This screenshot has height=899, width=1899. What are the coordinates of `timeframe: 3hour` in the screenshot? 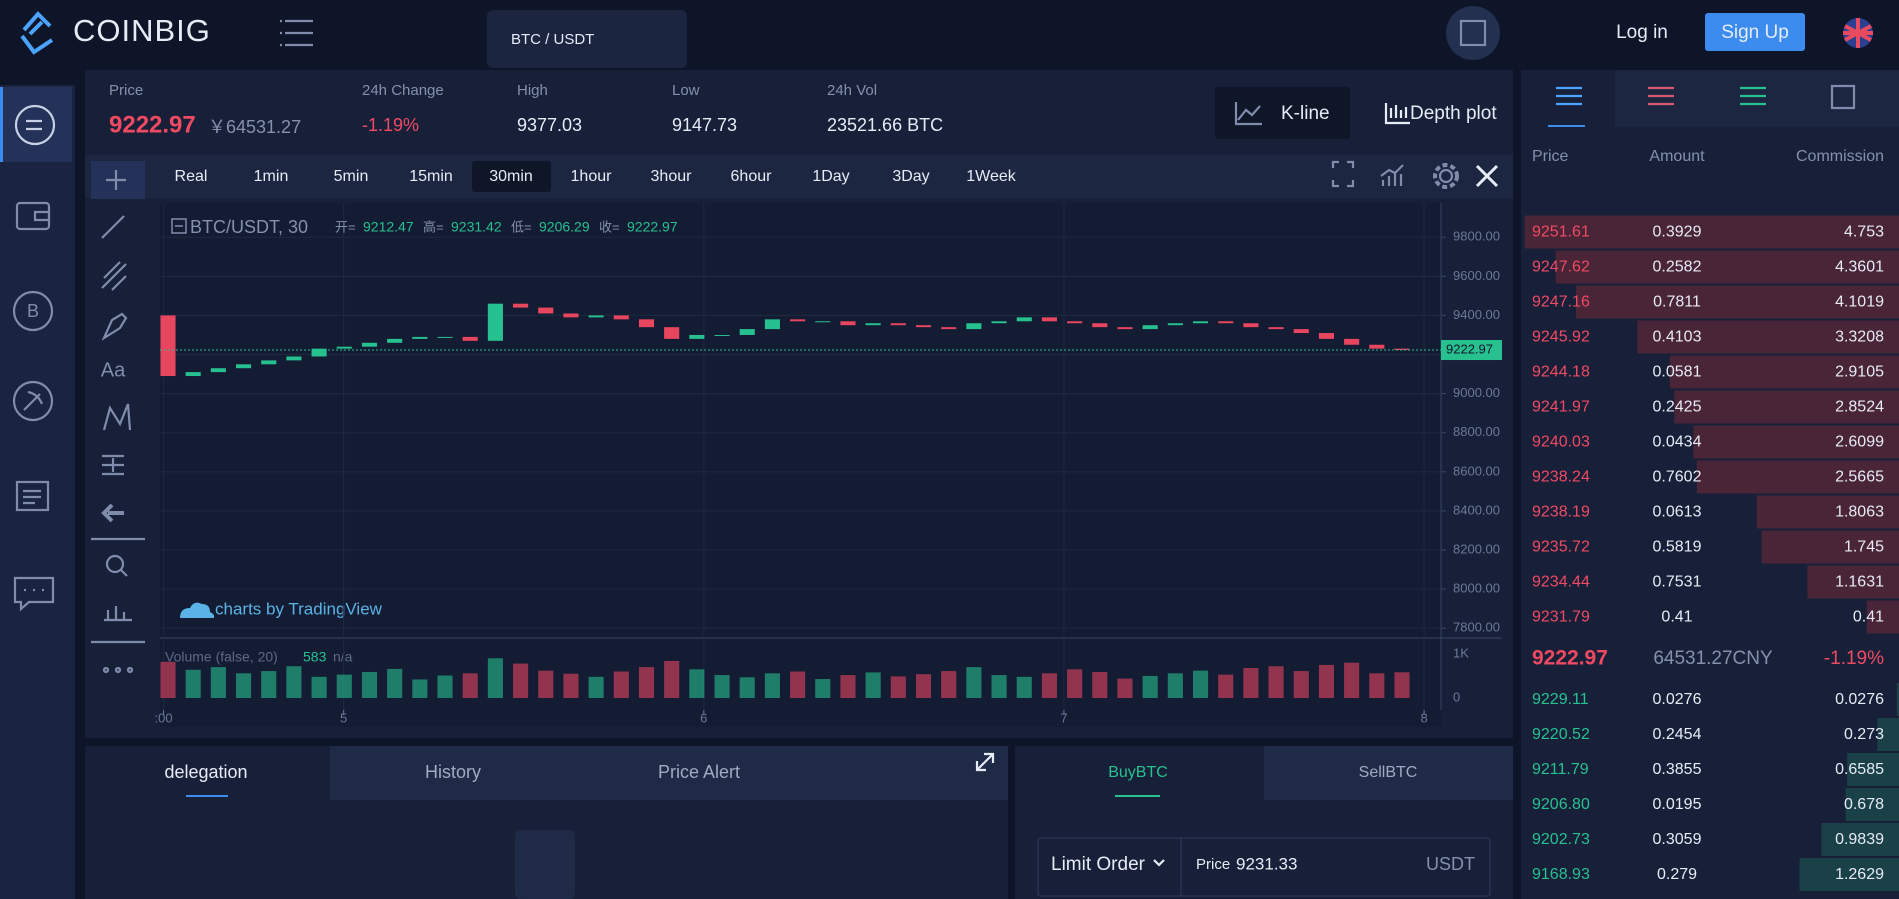 It's located at (672, 176).